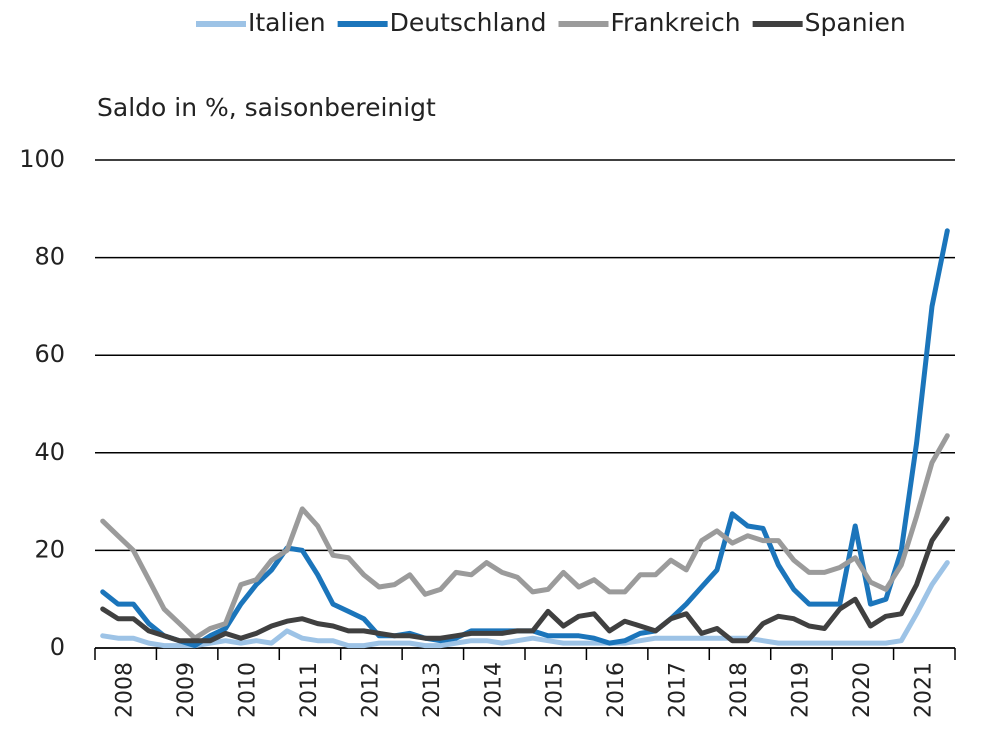 This screenshot has height=746, width=990. What do you see at coordinates (862, 690) in the screenshot?
I see `x-tick-label: 2020` at bounding box center [862, 690].